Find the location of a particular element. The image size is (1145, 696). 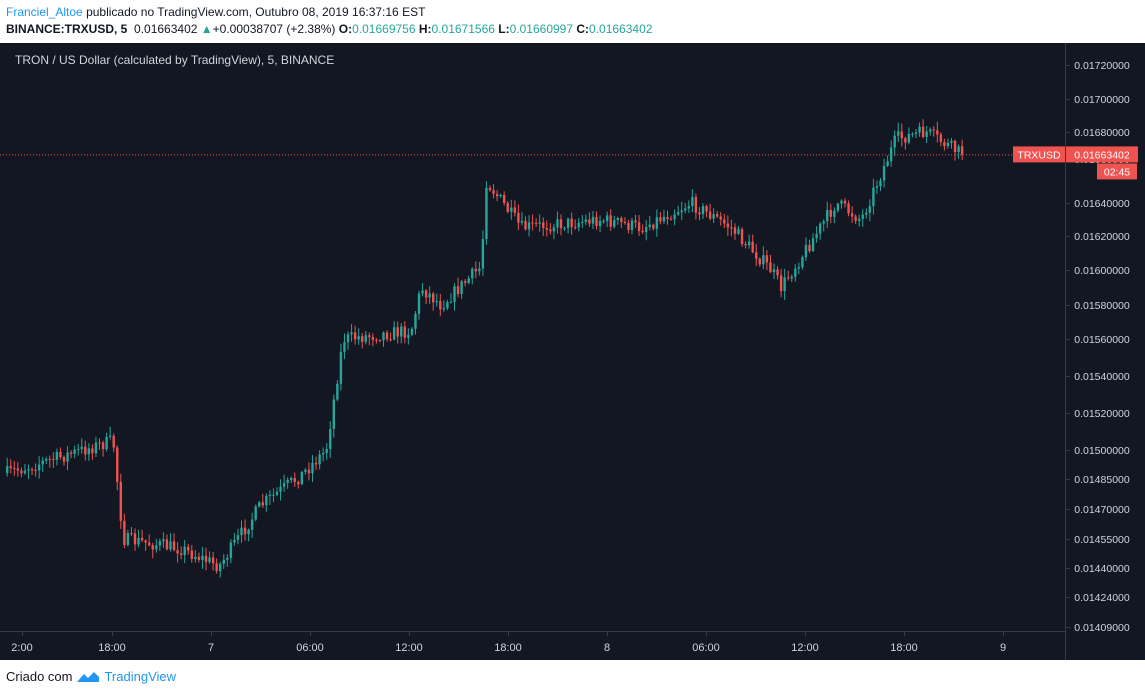

high-value: 0.01671566 is located at coordinates (463, 29).